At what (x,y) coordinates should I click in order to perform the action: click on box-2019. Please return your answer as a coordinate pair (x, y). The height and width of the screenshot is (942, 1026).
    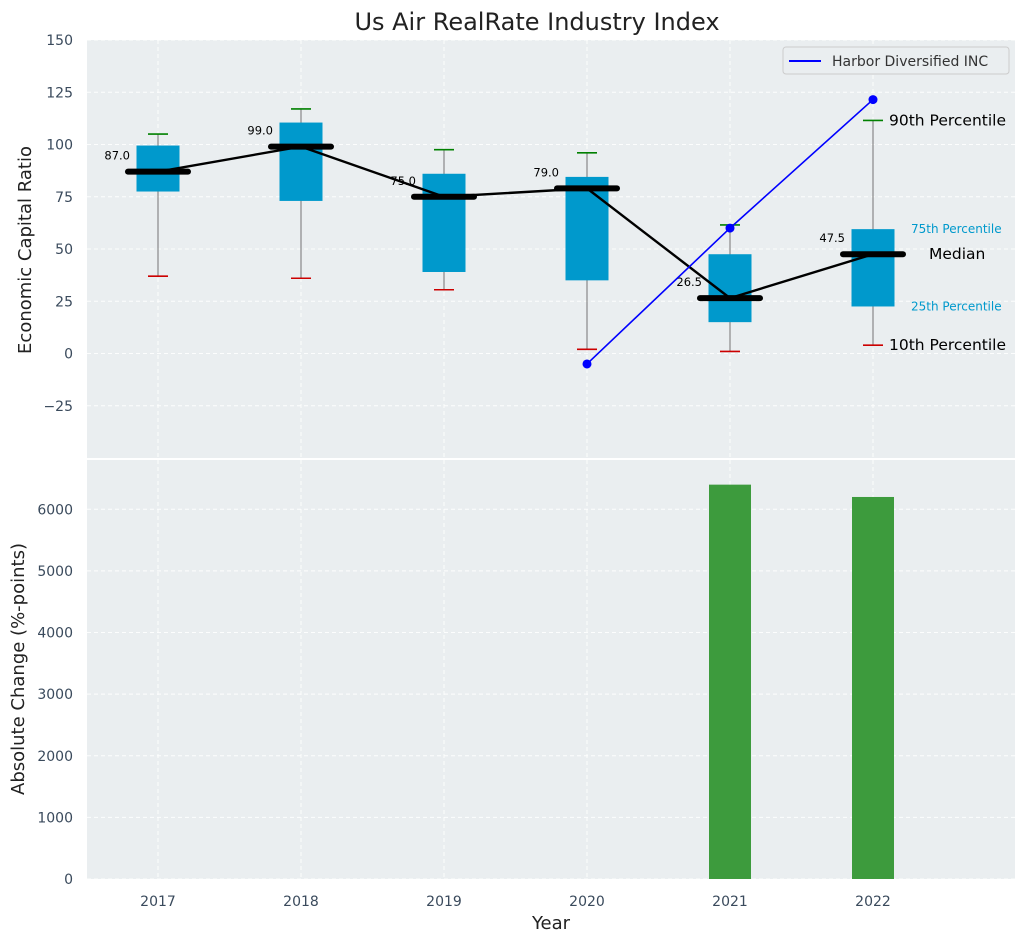
    Looking at the image, I should click on (444, 219).